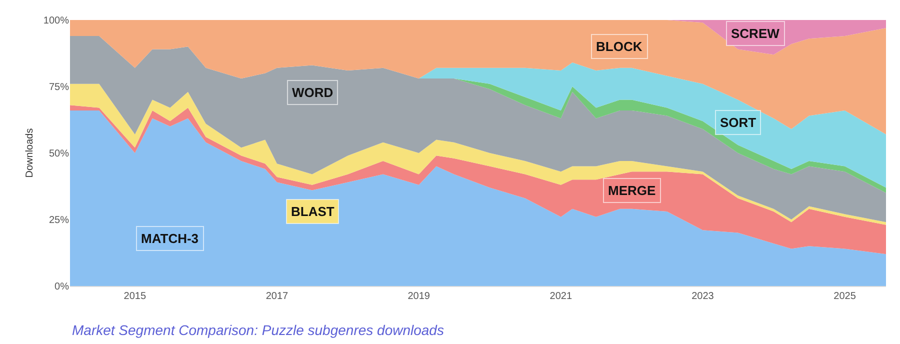 Image resolution: width=900 pixels, height=344 pixels. What do you see at coordinates (62, 287) in the screenshot?
I see `y-tick-label: 0%` at bounding box center [62, 287].